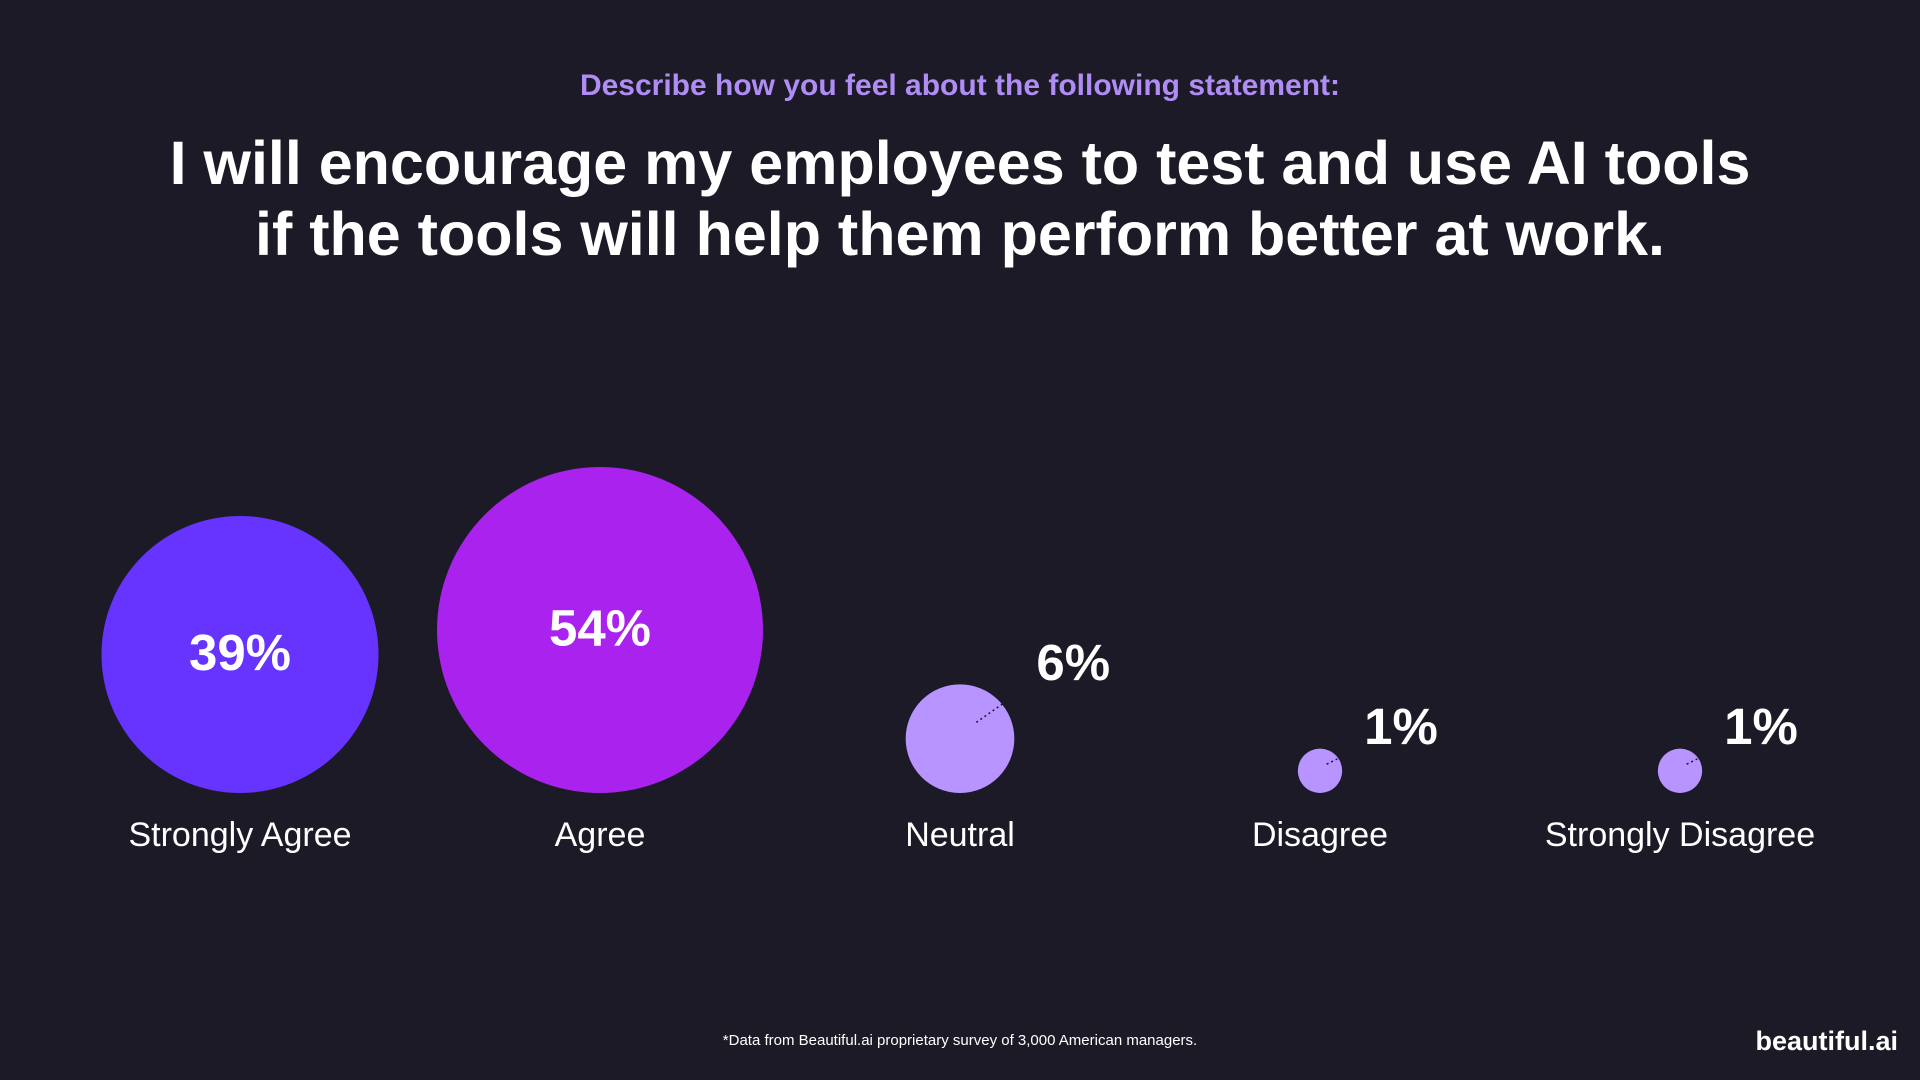 This screenshot has width=1920, height=1080. Describe the element at coordinates (239, 835) in the screenshot. I see `category-label: Strongly Agree` at that location.